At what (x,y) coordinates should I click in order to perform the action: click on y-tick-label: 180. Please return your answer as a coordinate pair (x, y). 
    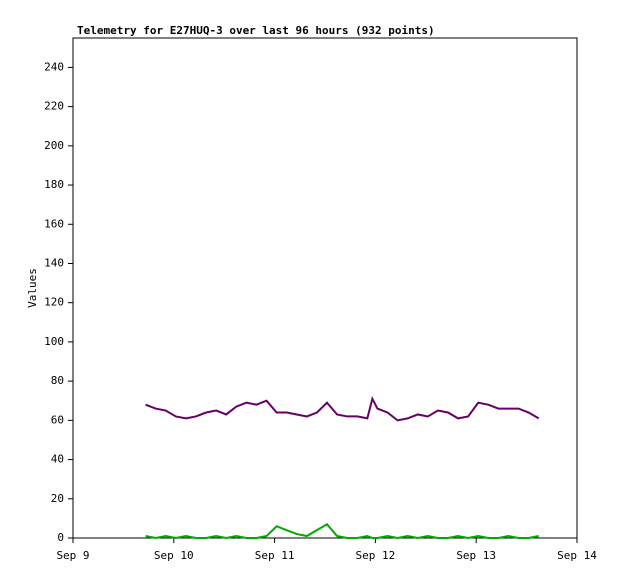
    Looking at the image, I should click on (54, 184).